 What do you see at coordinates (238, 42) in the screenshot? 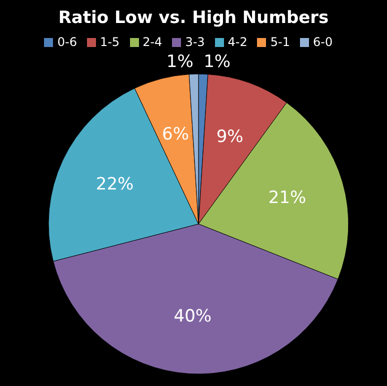
I see `legend-label: 4-2` at bounding box center [238, 42].